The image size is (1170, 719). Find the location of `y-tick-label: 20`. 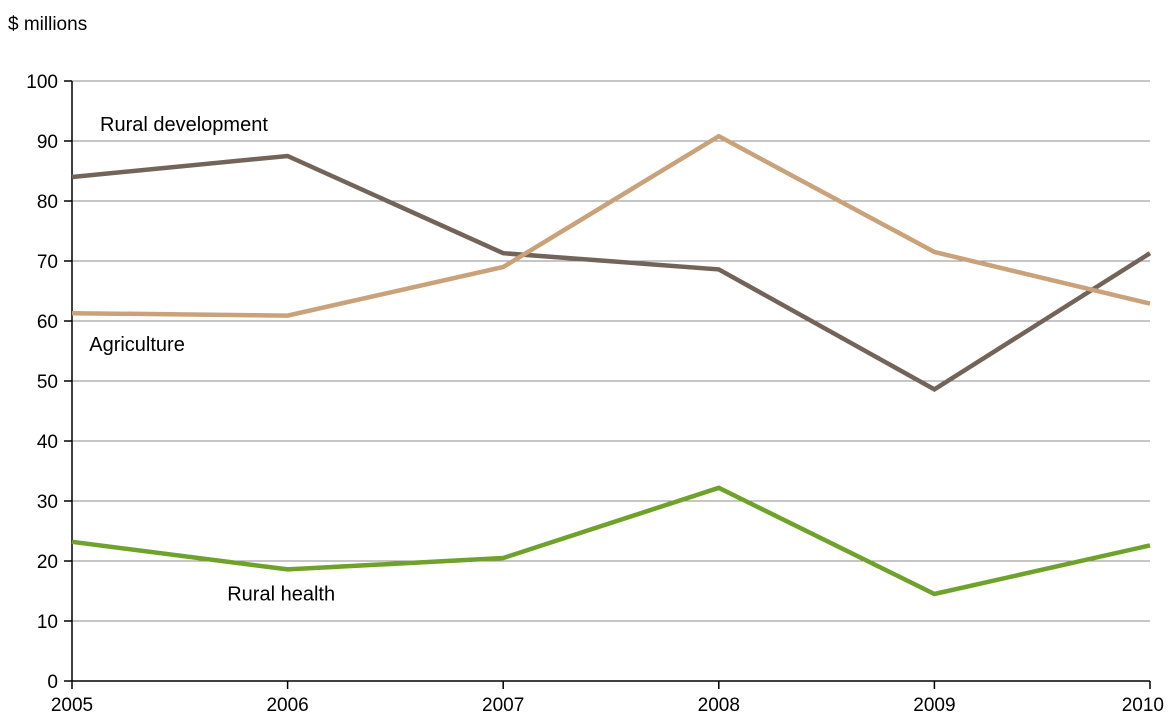

y-tick-label: 20 is located at coordinates (47, 562).